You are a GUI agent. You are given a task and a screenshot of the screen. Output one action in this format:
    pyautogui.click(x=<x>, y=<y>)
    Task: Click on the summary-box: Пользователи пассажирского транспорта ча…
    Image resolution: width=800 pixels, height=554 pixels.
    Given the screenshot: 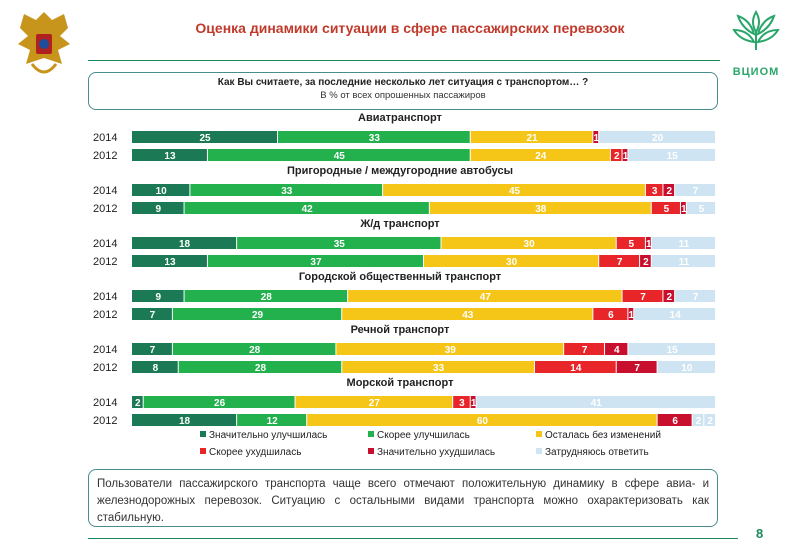 What is the action you would take?
    pyautogui.click(x=403, y=498)
    